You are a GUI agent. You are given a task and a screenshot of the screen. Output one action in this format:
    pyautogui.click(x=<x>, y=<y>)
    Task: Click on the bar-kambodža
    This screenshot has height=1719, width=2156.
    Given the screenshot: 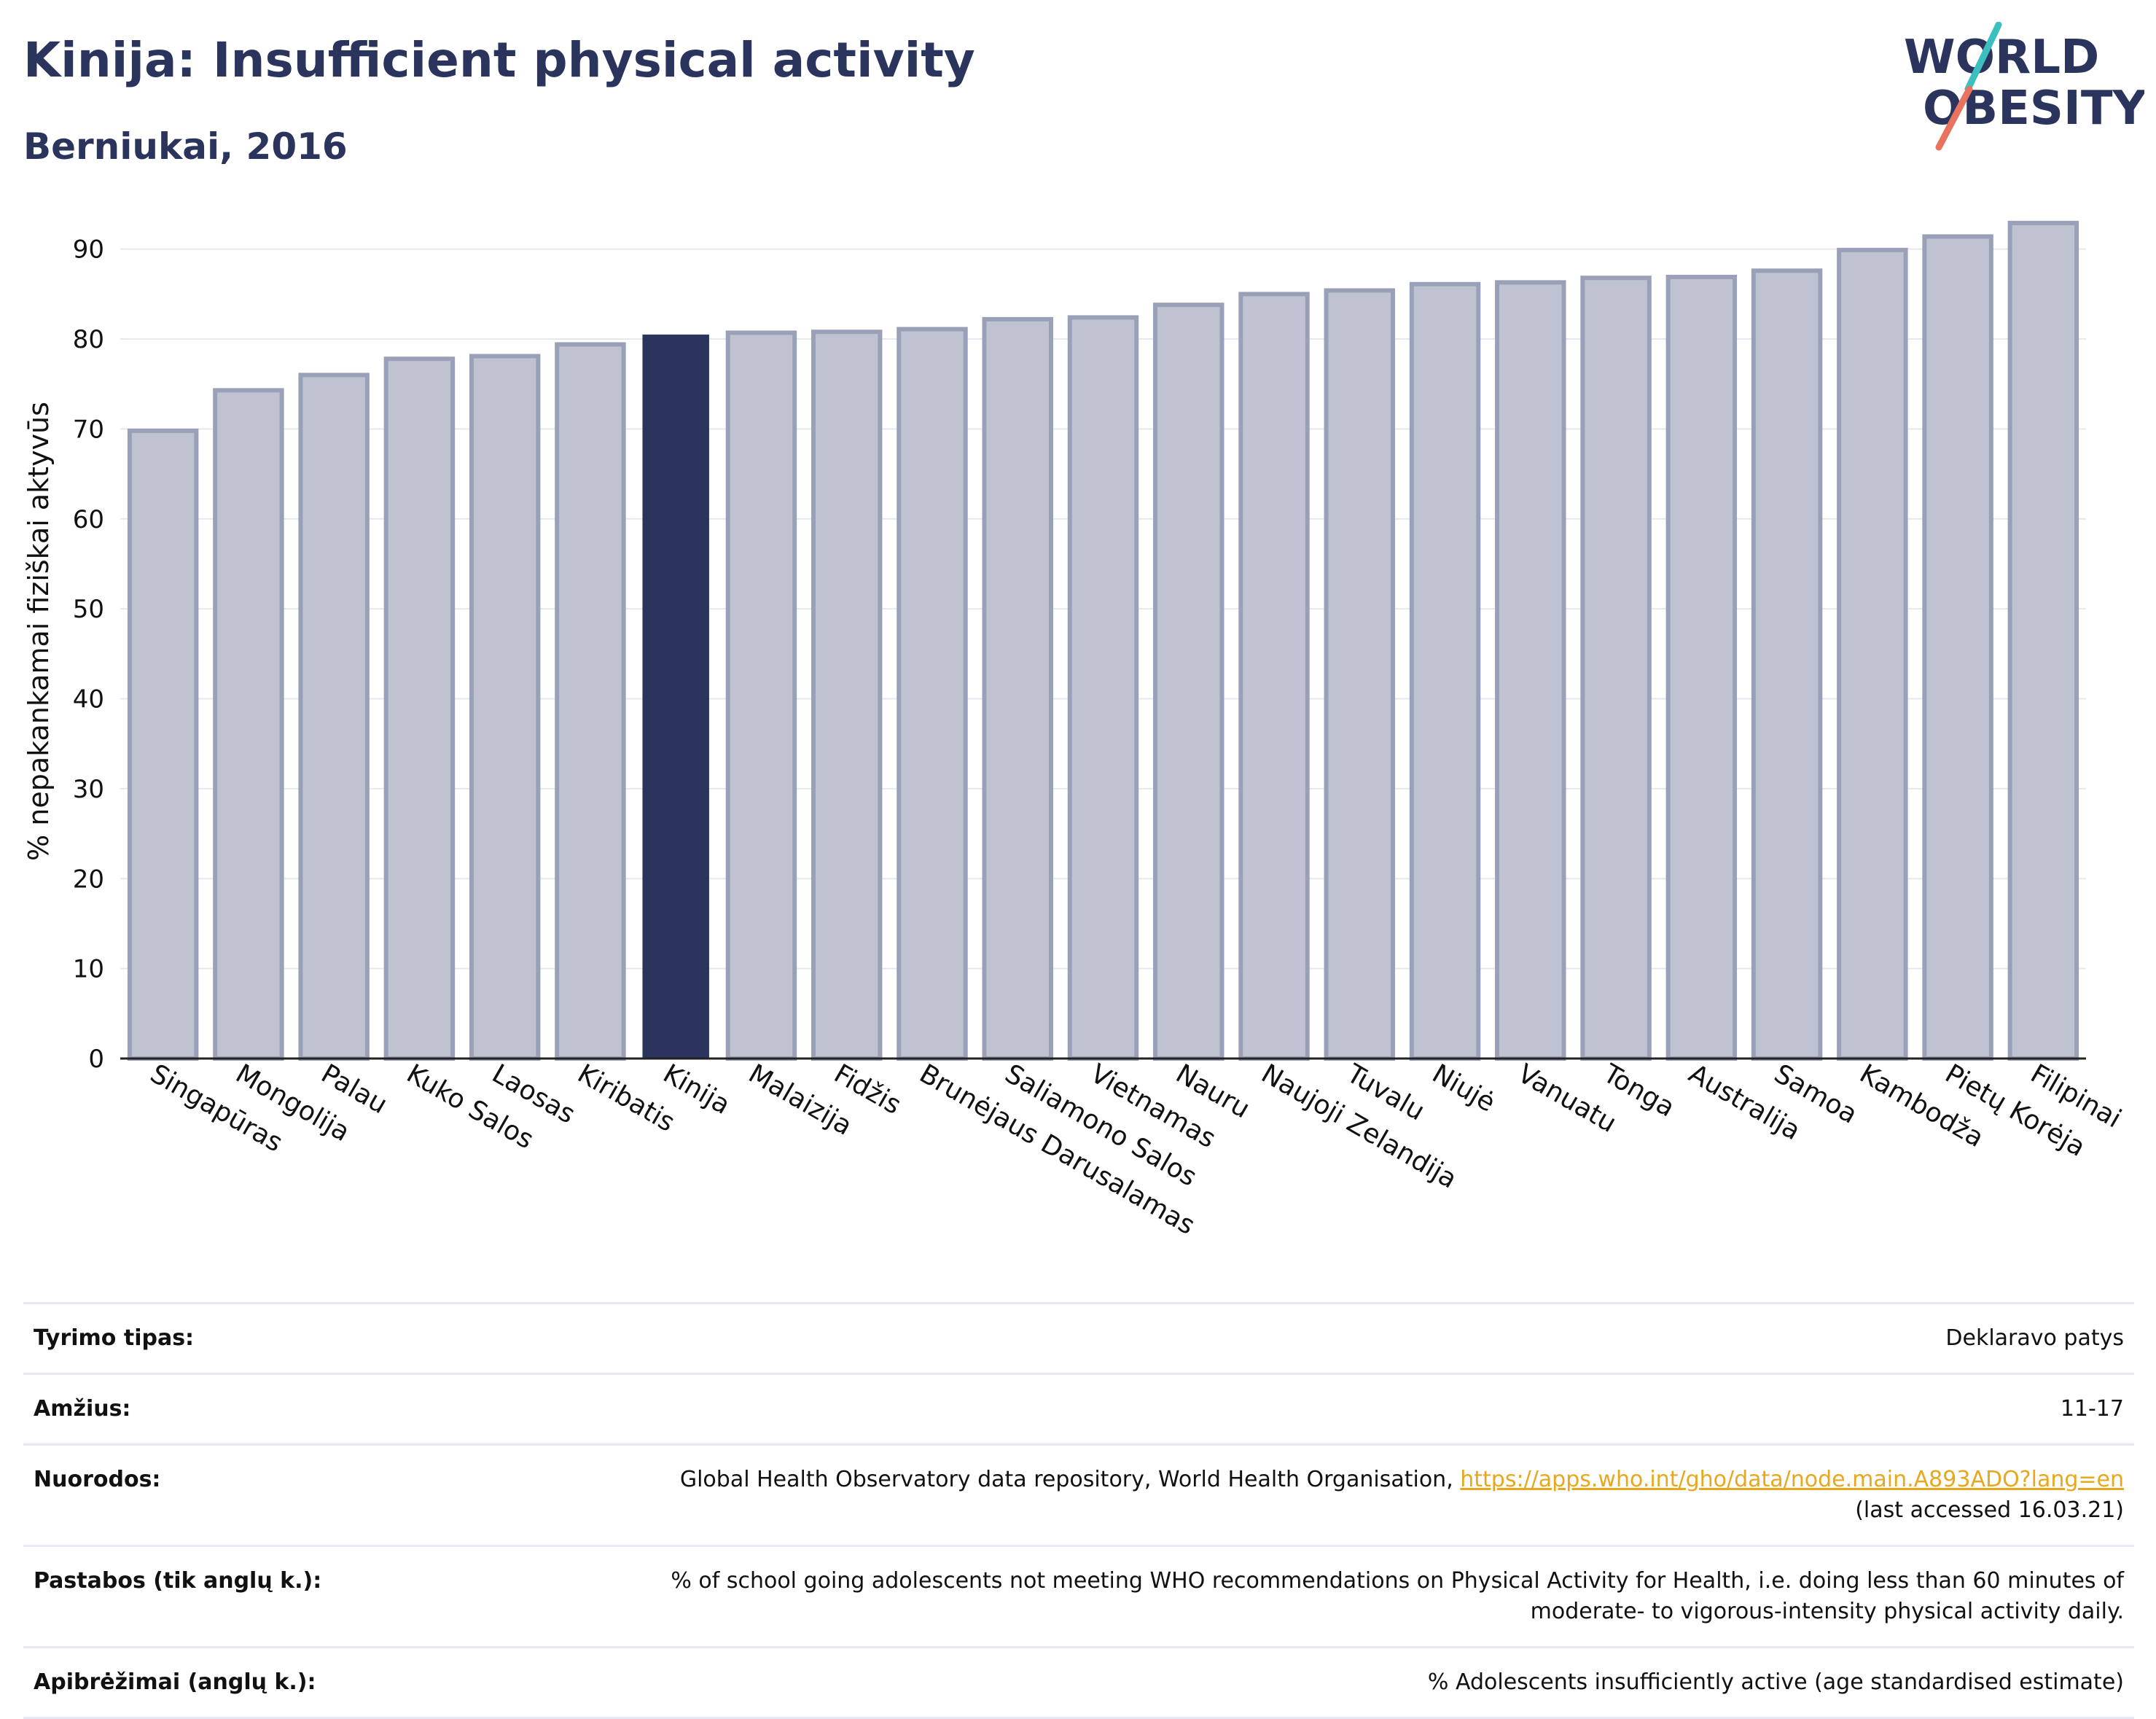 What is the action you would take?
    pyautogui.click(x=1873, y=654)
    